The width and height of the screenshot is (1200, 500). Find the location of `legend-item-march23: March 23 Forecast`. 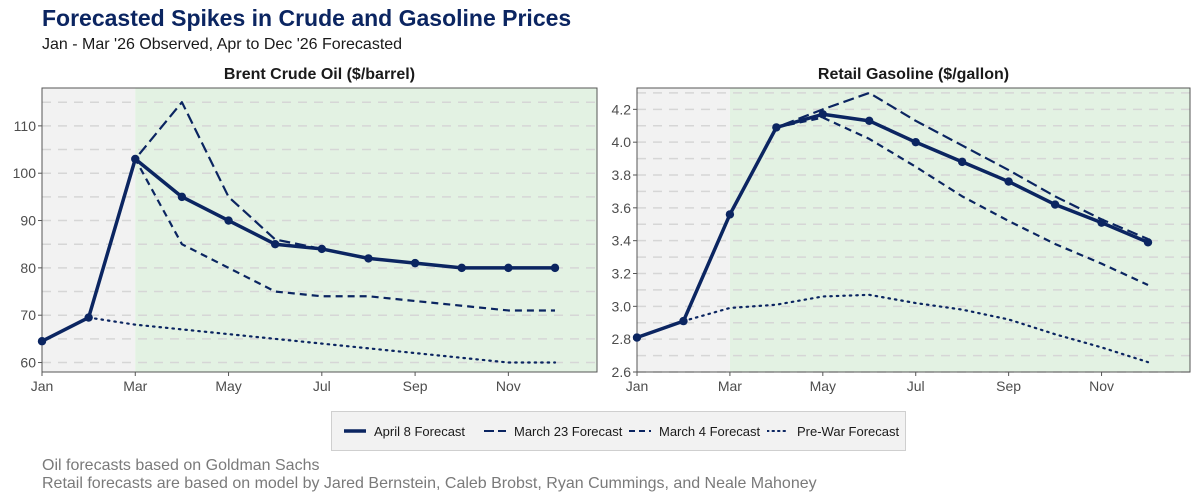

legend-item-march23: March 23 Forecast is located at coordinates (553, 431).